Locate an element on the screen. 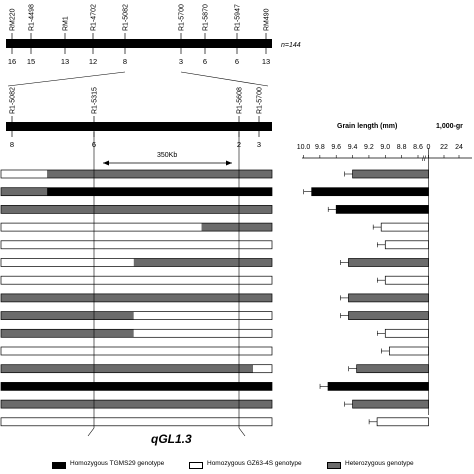 The width and height of the screenshot is (474, 474). fine-marker-label: R1-5315 is located at coordinates (95, 100).